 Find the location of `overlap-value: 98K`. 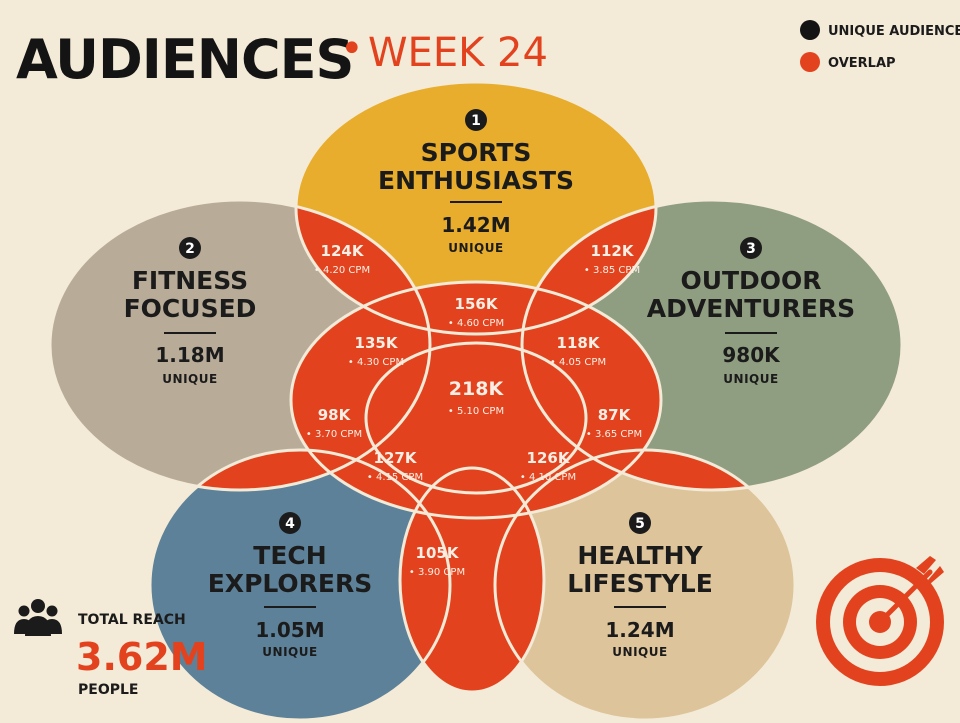

overlap-value: 98K is located at coordinates (335, 415).